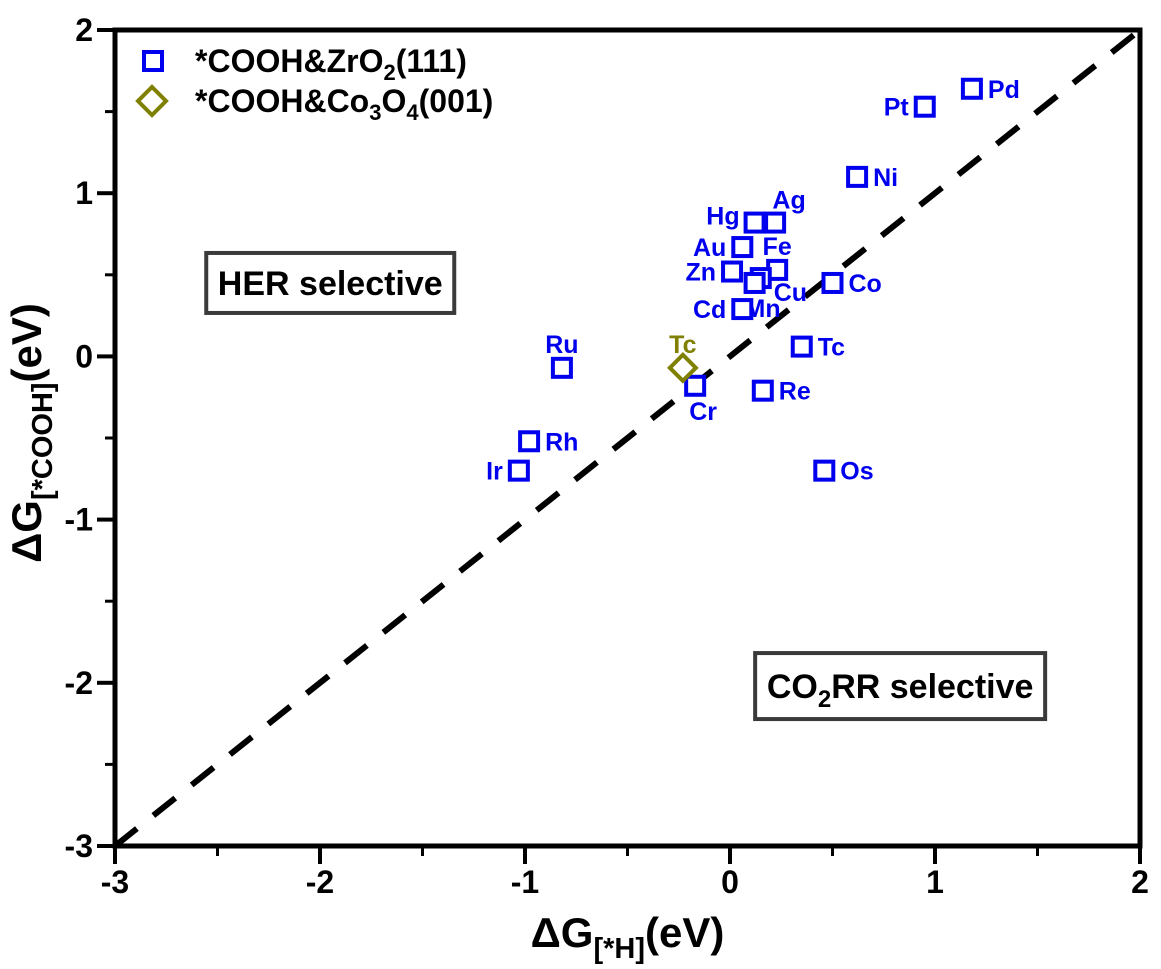  What do you see at coordinates (775, 222) in the screenshot?
I see `marker-Ag-s0` at bounding box center [775, 222].